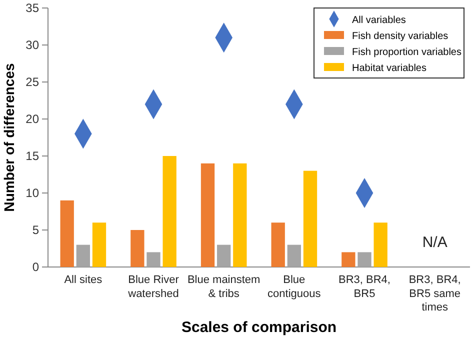 The image size is (474, 340). I want to click on x-tick-label: Blue mainstem & tribs, so click(223, 287).